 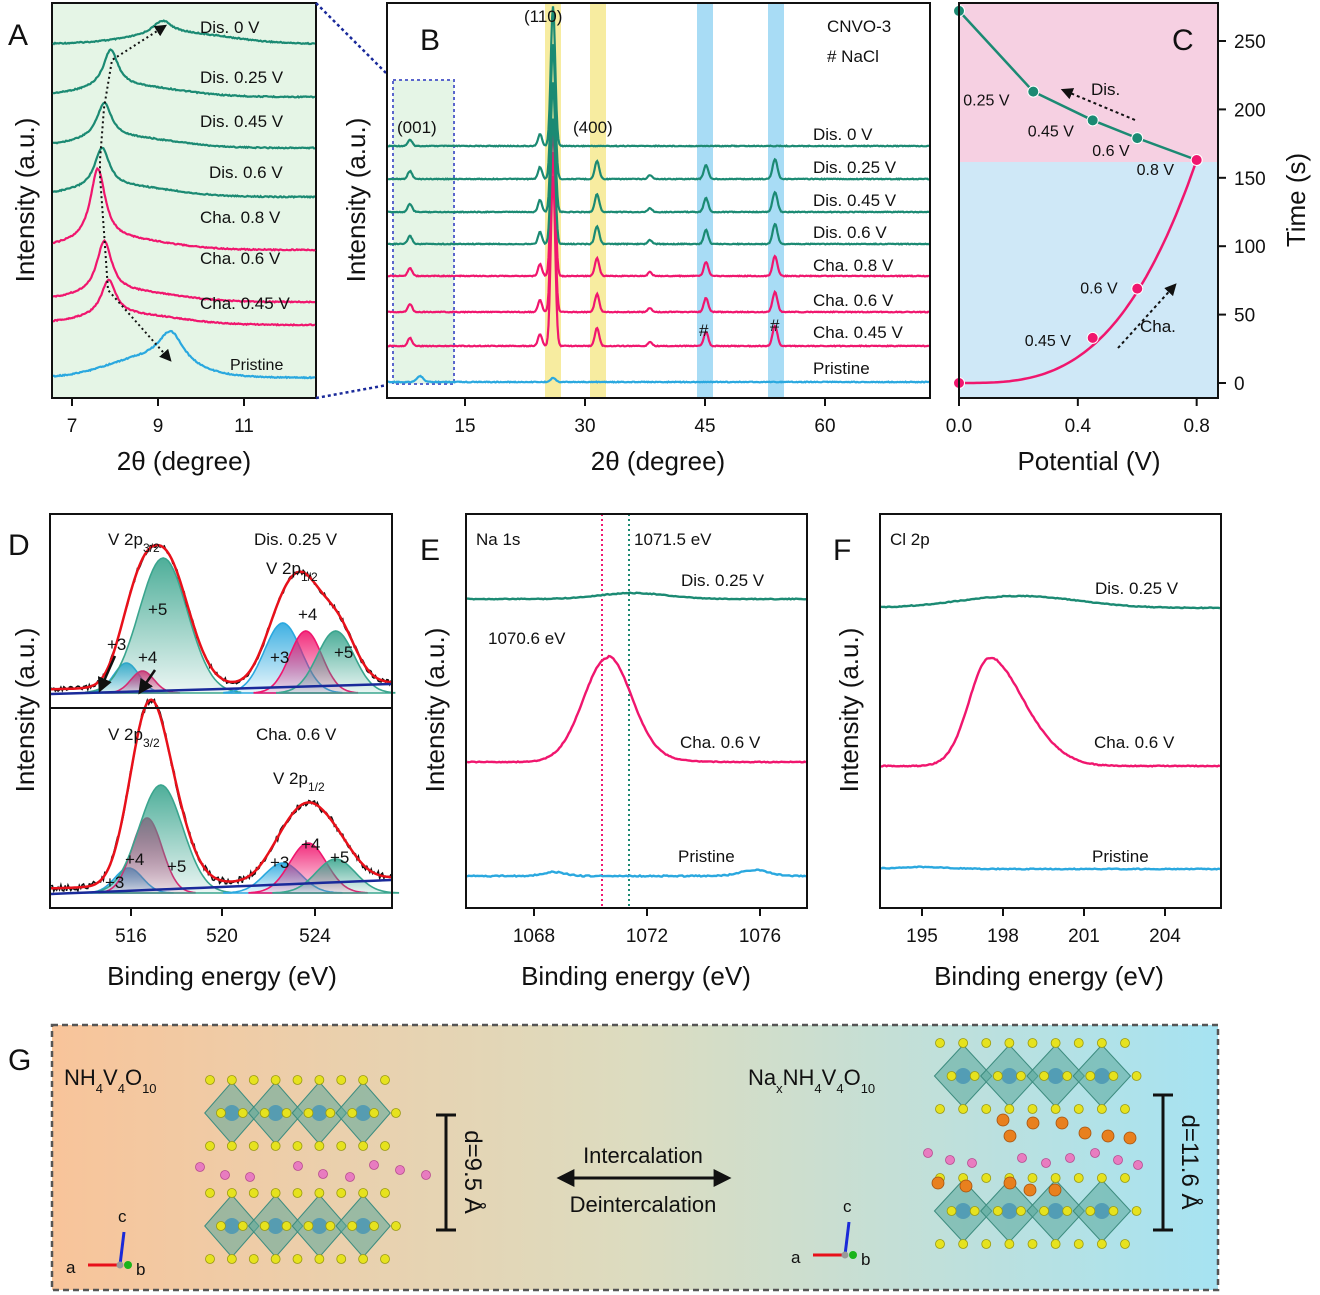 I want to click on panel-f-xtick: 201, so click(x=1084, y=936).